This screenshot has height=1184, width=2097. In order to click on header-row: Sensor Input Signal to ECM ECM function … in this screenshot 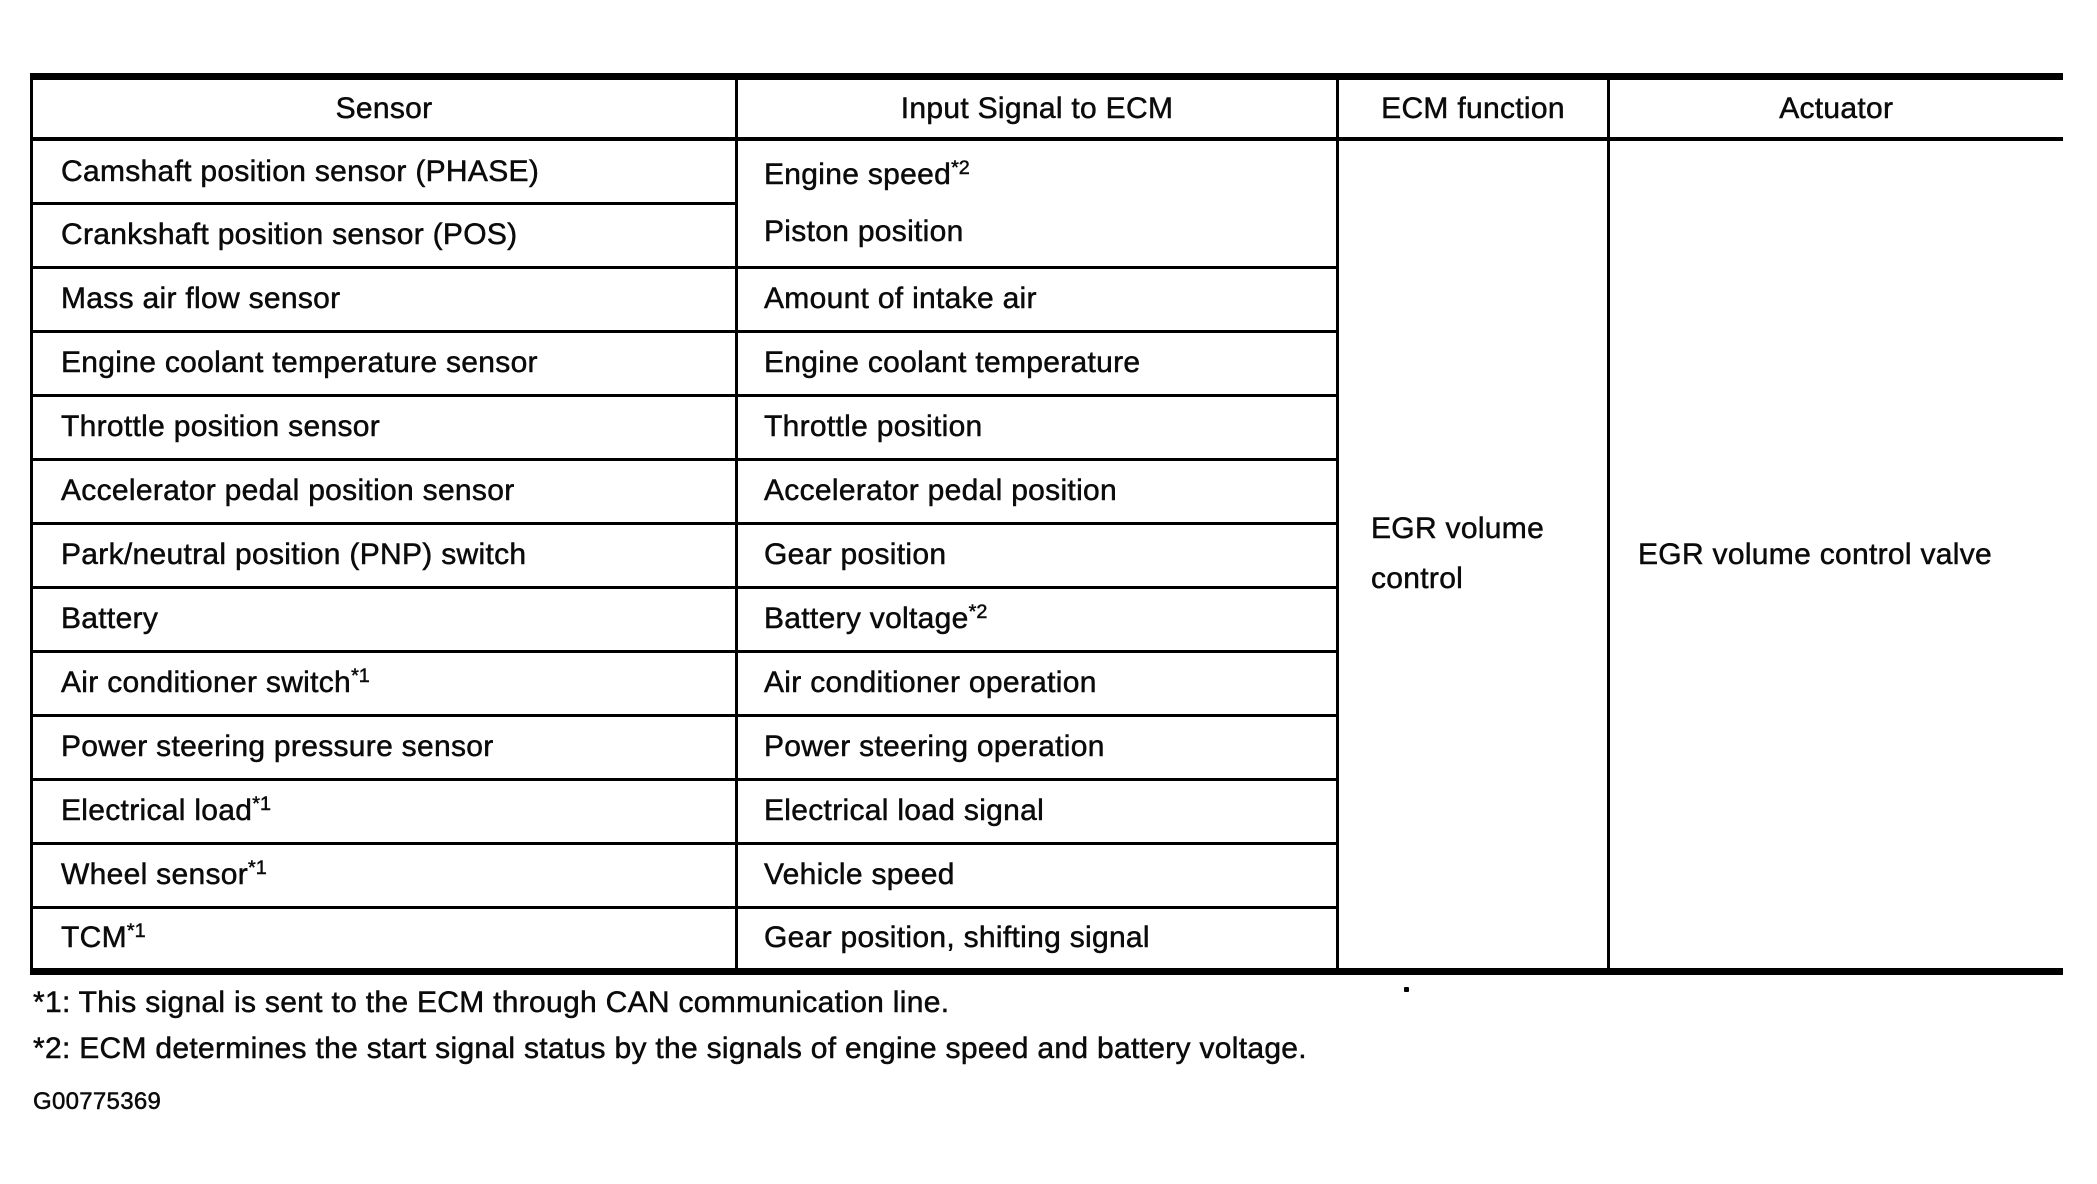, I will do `click(1047, 108)`.